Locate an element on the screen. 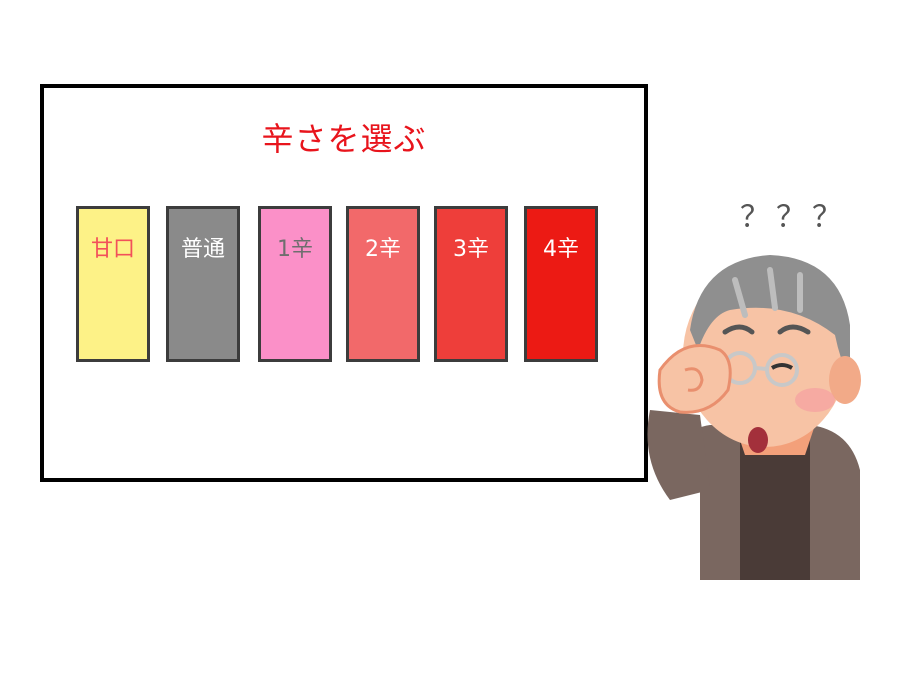  confused-old-man-illustration is located at coordinates (754, 417).